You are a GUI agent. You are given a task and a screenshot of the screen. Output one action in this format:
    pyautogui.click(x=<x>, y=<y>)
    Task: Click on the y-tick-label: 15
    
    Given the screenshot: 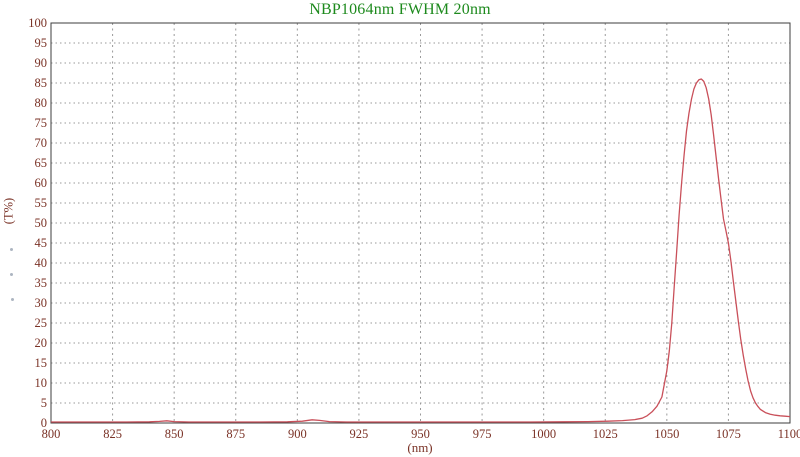 What is the action you would take?
    pyautogui.click(x=41, y=363)
    